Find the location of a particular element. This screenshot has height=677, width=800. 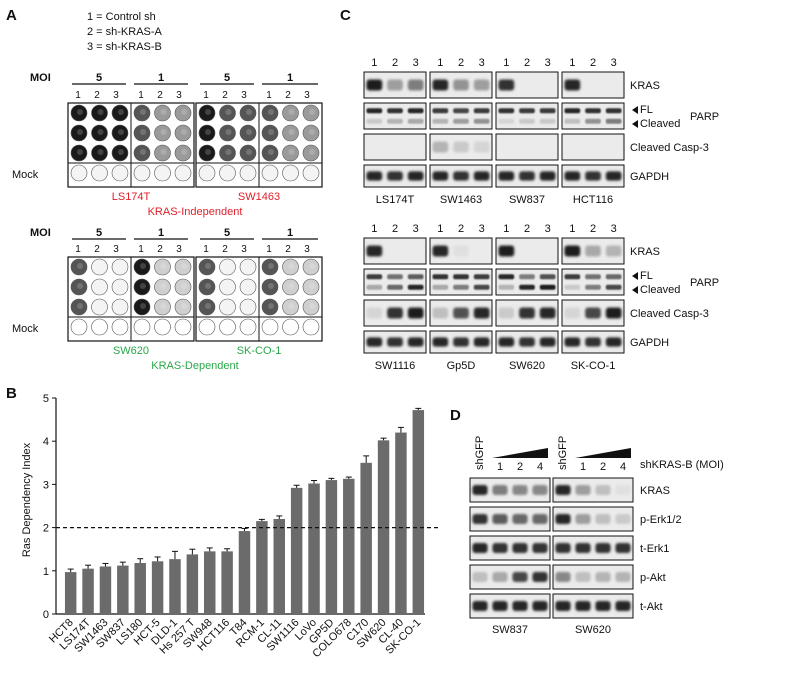

lane-label: shGFP is located at coordinates (563, 453).